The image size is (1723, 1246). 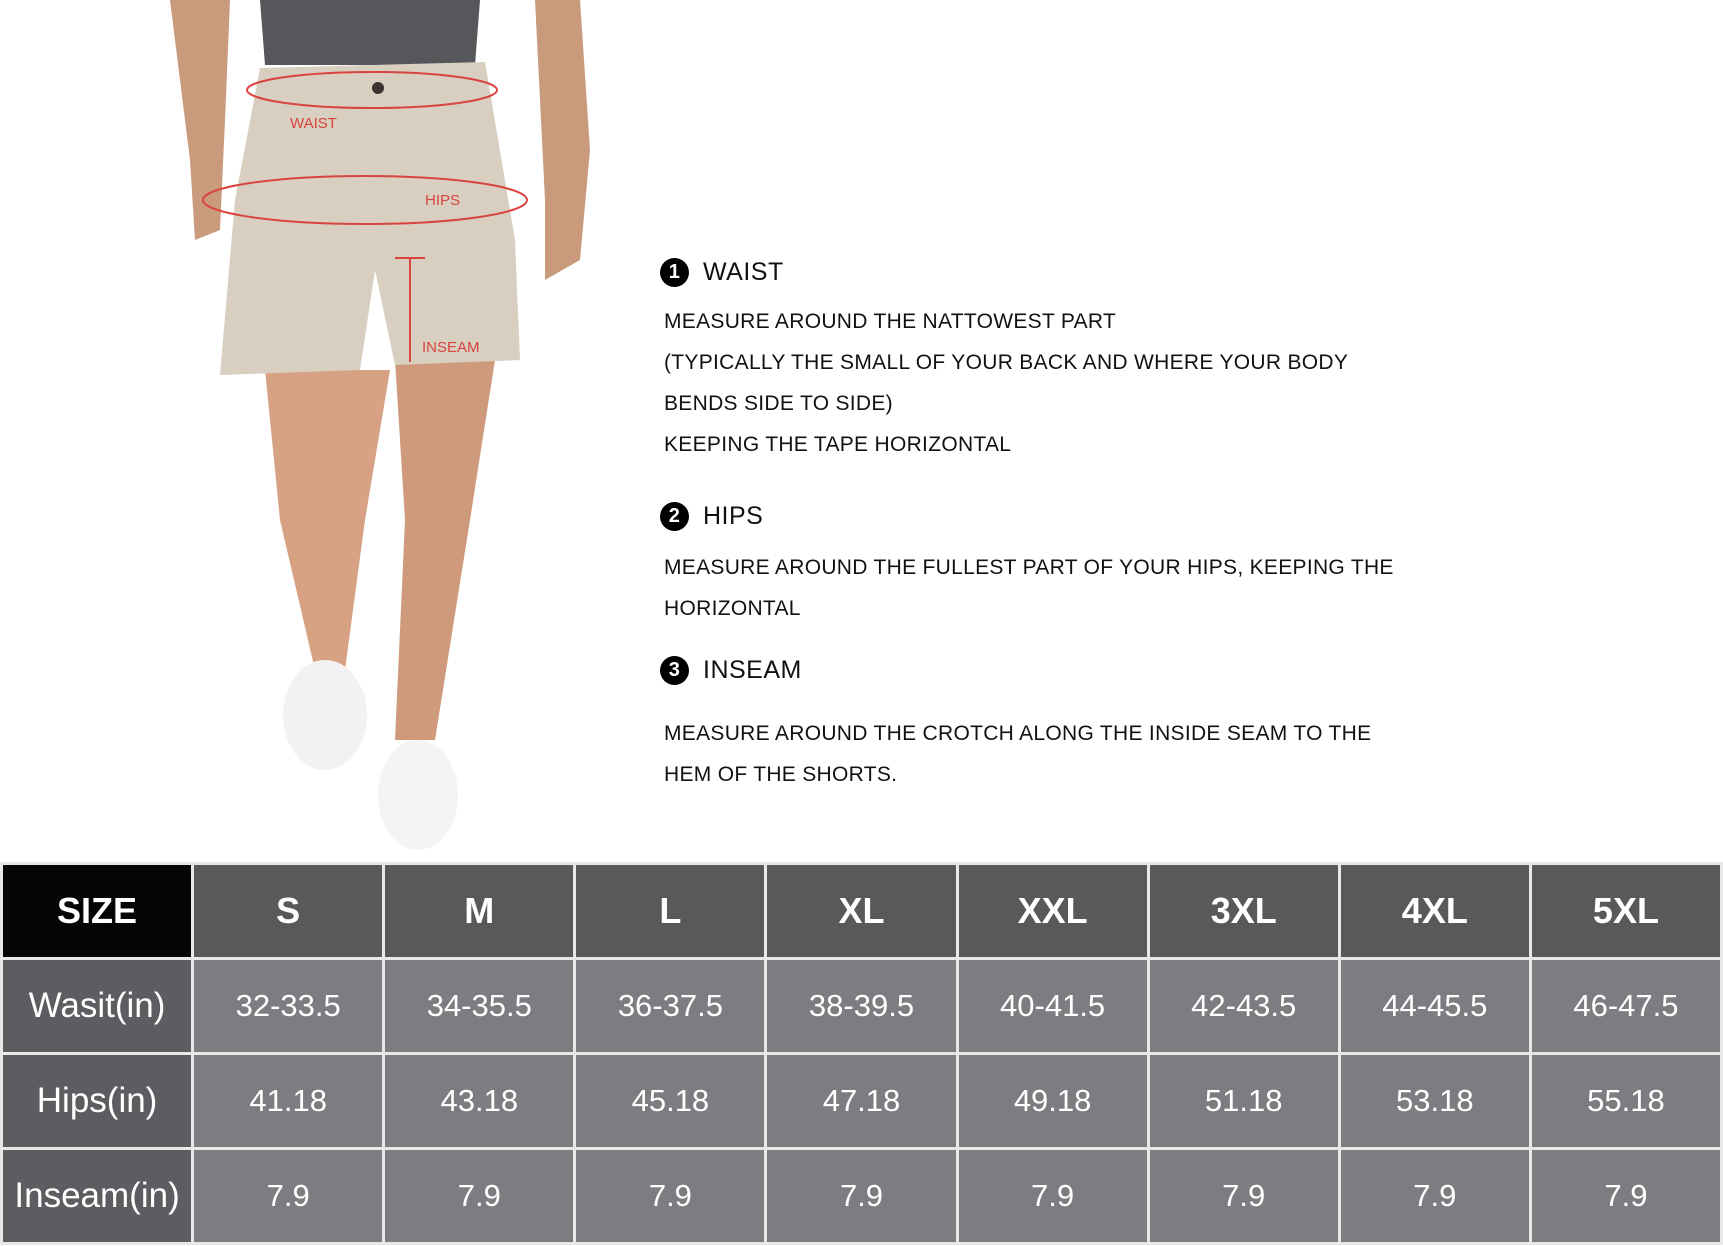 What do you see at coordinates (670, 1006) in the screenshot?
I see `measurement-cell: 36-37.5` at bounding box center [670, 1006].